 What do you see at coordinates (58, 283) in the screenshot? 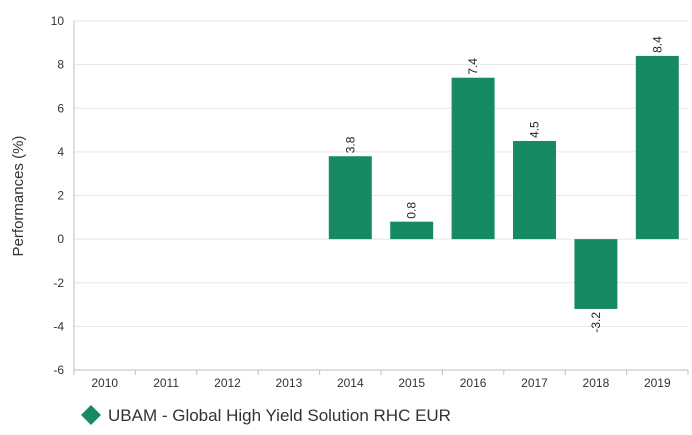
I see `y-tick-label: -2` at bounding box center [58, 283].